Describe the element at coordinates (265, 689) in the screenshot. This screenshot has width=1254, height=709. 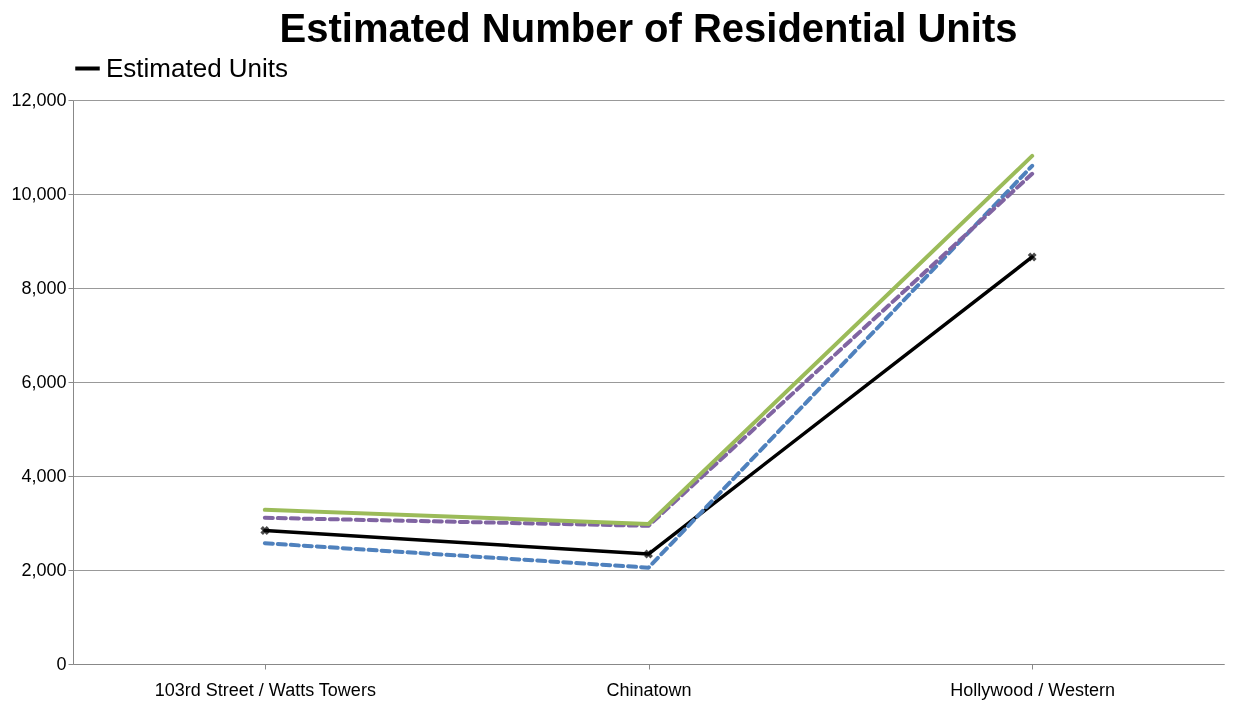
I see `x-tick-label: 103rd Street / Watts Towers` at that location.